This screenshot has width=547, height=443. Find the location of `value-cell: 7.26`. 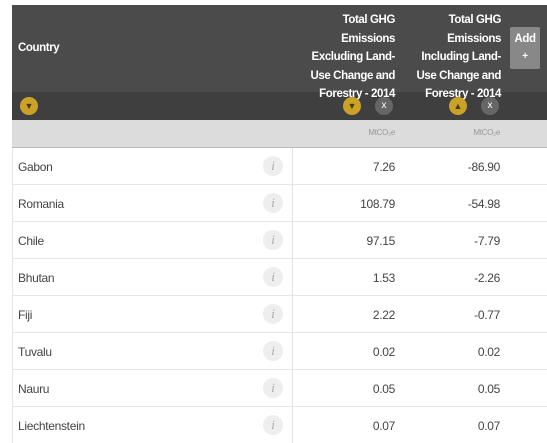

value-cell: 7.26 is located at coordinates (383, 167).